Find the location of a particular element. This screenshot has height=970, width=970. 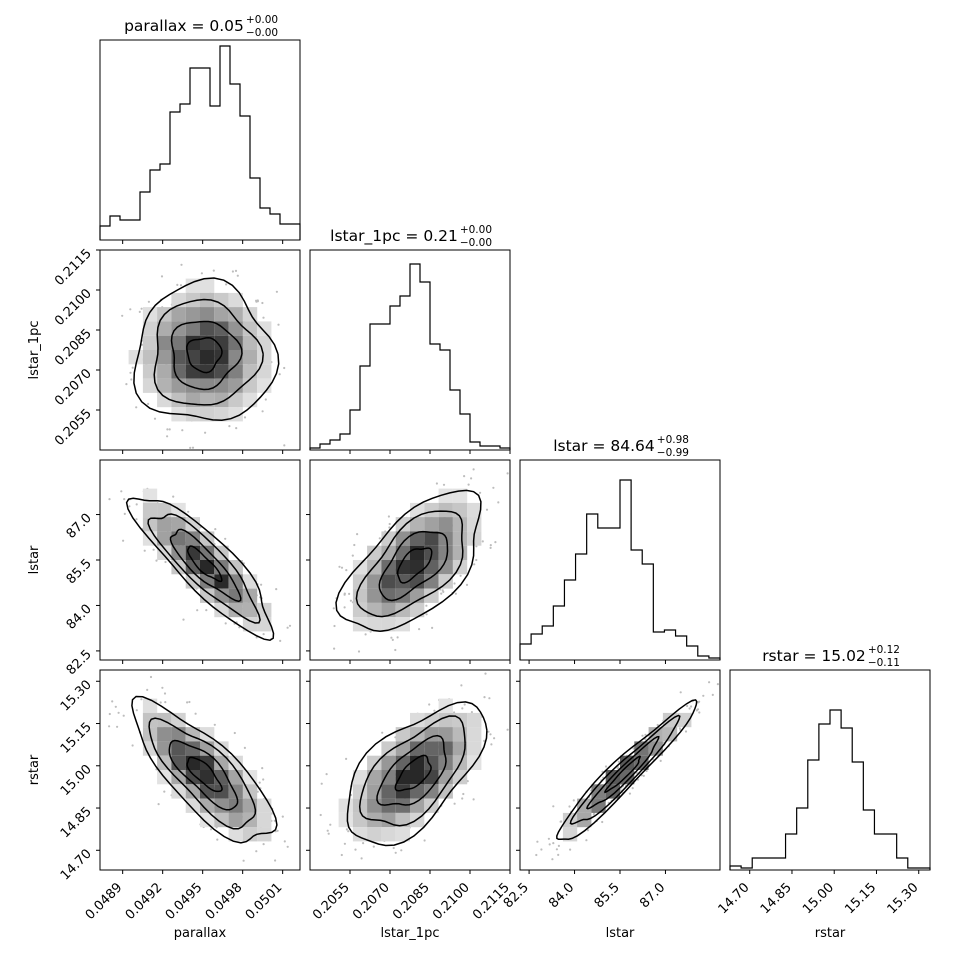

scatter-frame is located at coordinates (410, 770).